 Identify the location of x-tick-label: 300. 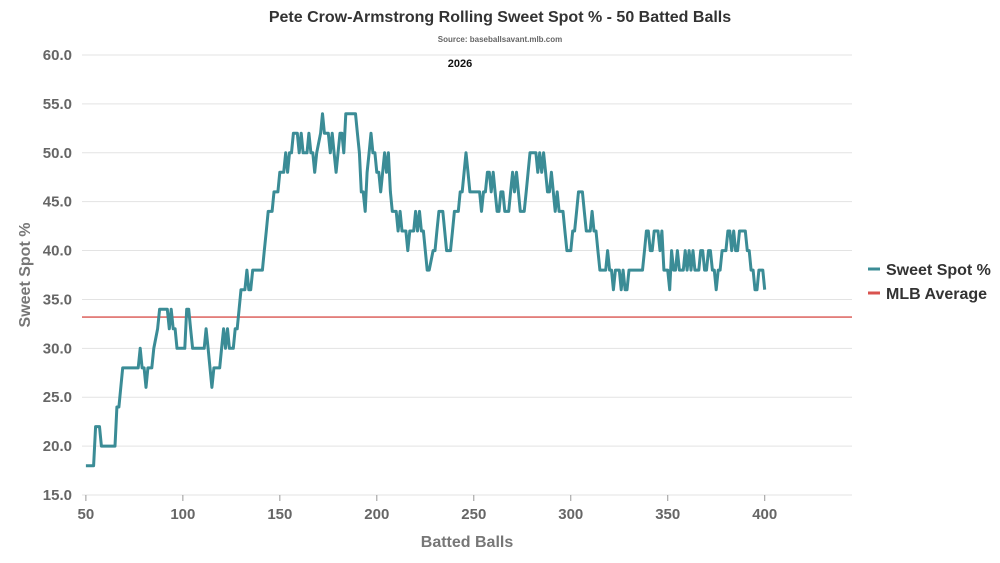
(570, 514).